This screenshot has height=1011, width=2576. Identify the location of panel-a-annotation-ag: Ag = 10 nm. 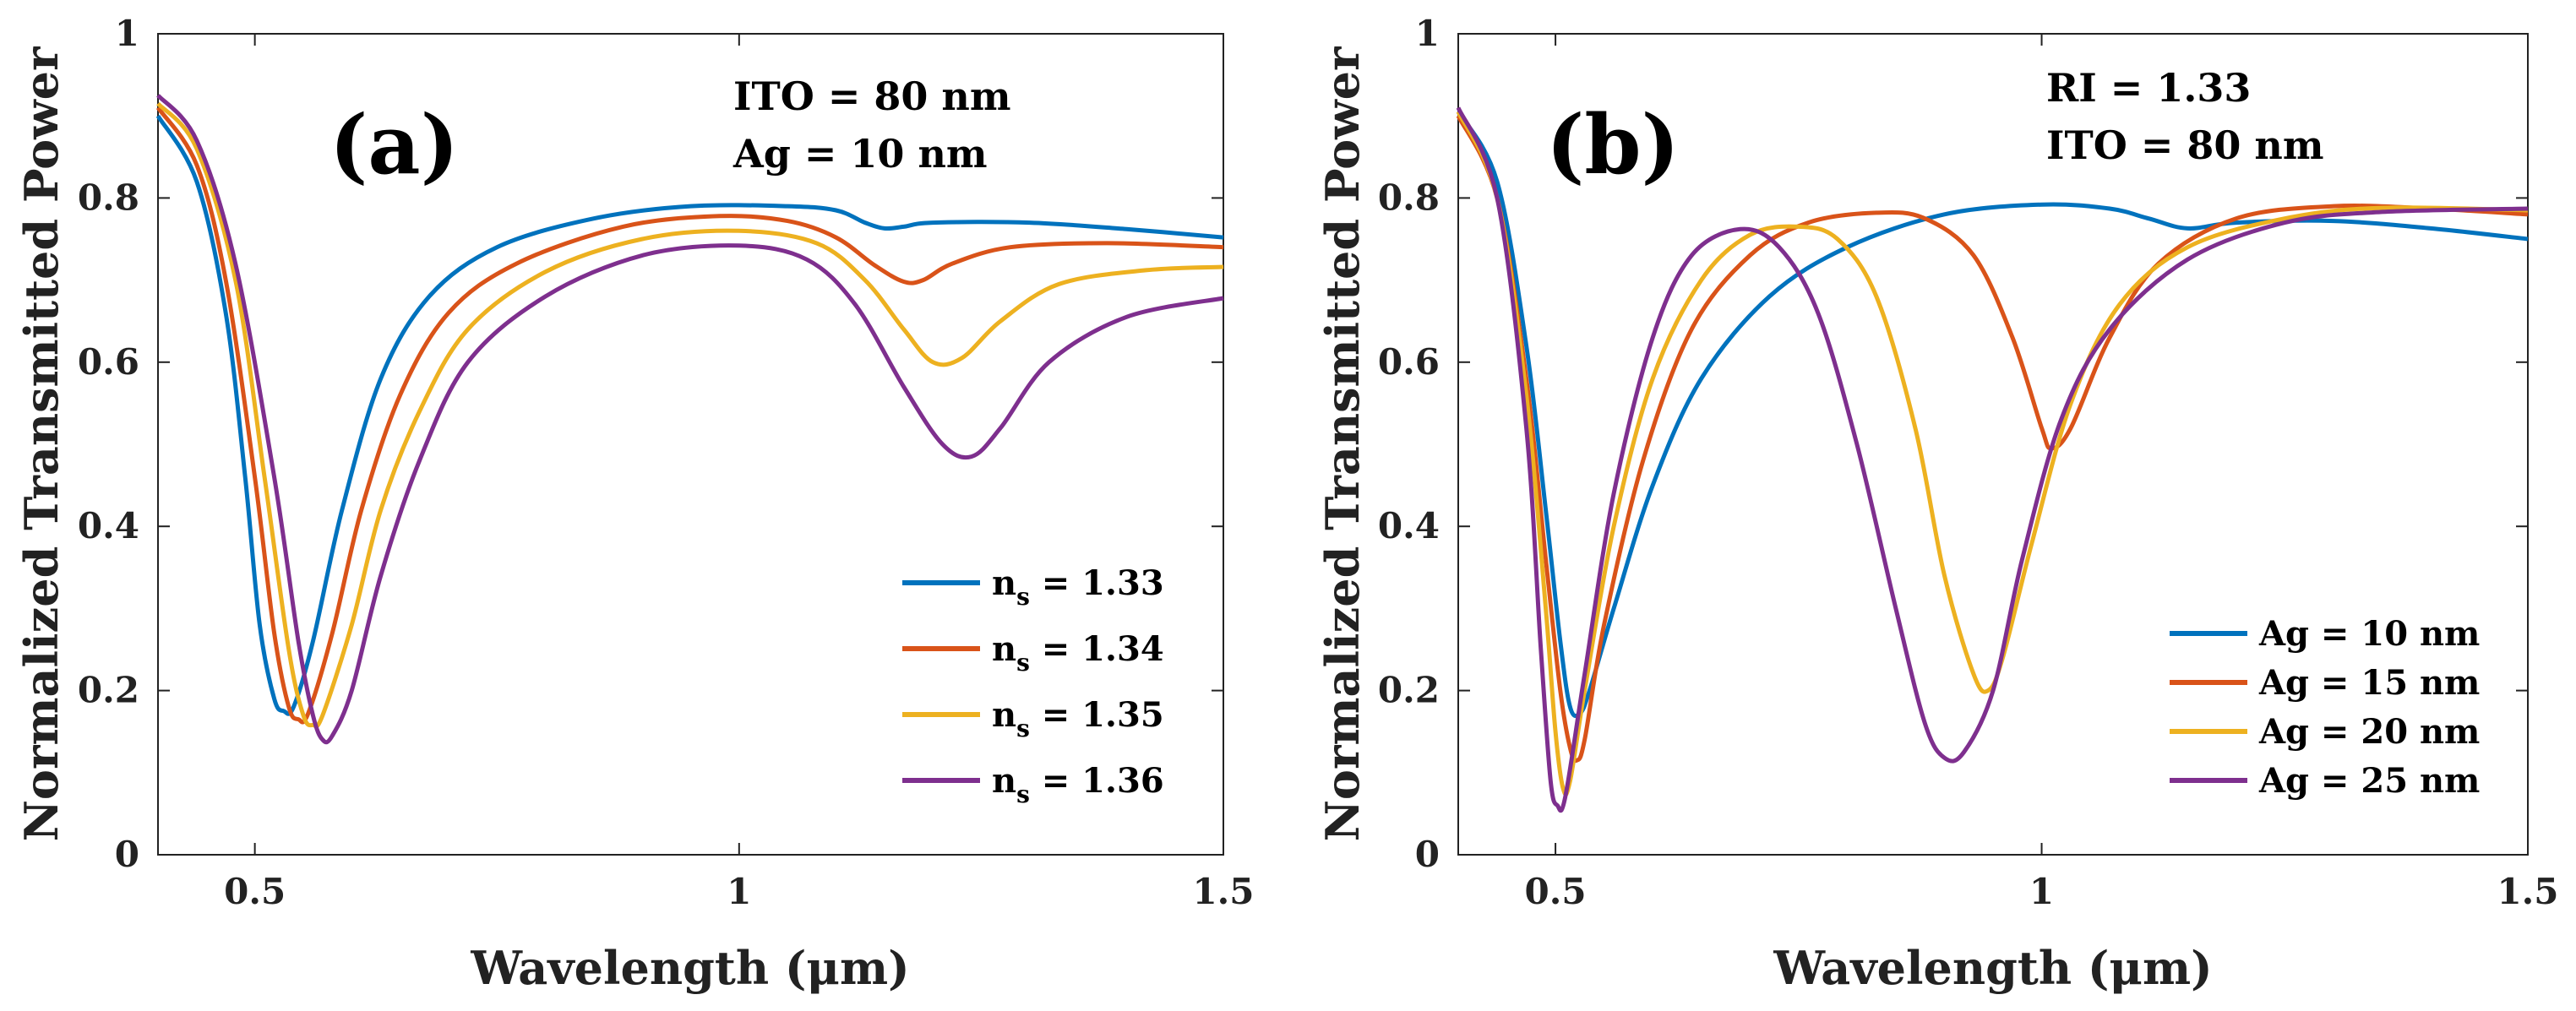
(860, 154).